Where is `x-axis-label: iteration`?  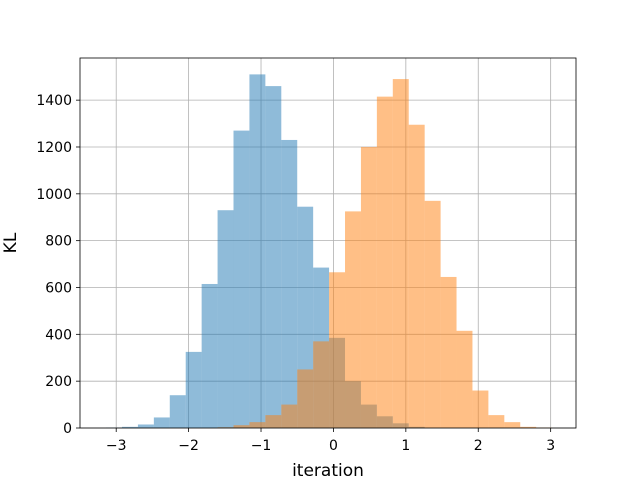 x-axis-label: iteration is located at coordinates (328, 470).